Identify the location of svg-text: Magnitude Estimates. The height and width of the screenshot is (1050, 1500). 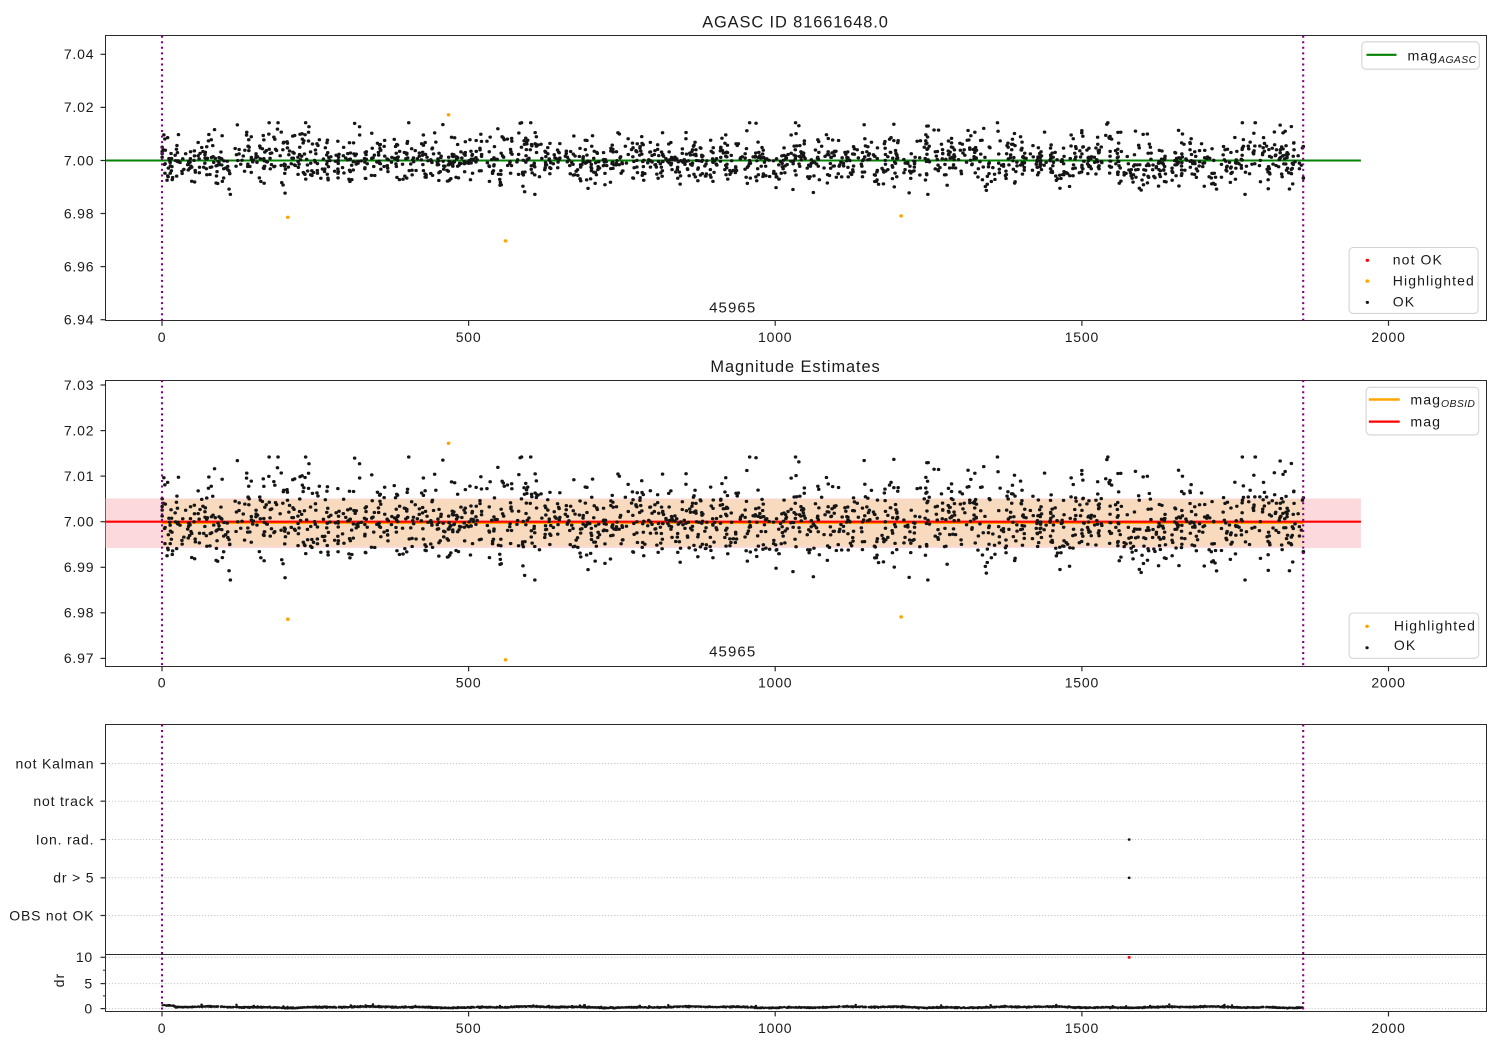
(795, 367).